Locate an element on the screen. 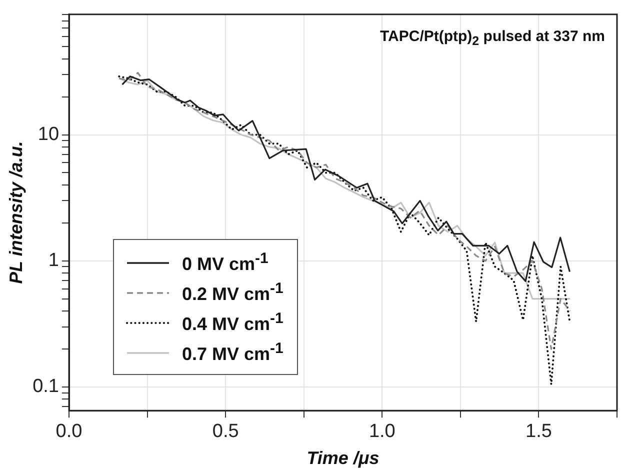 This screenshot has height=474, width=631. text: TAPC/Pt(ptp)$_{2}$ pulsed at 337 nm is located at coordinates (492, 38).